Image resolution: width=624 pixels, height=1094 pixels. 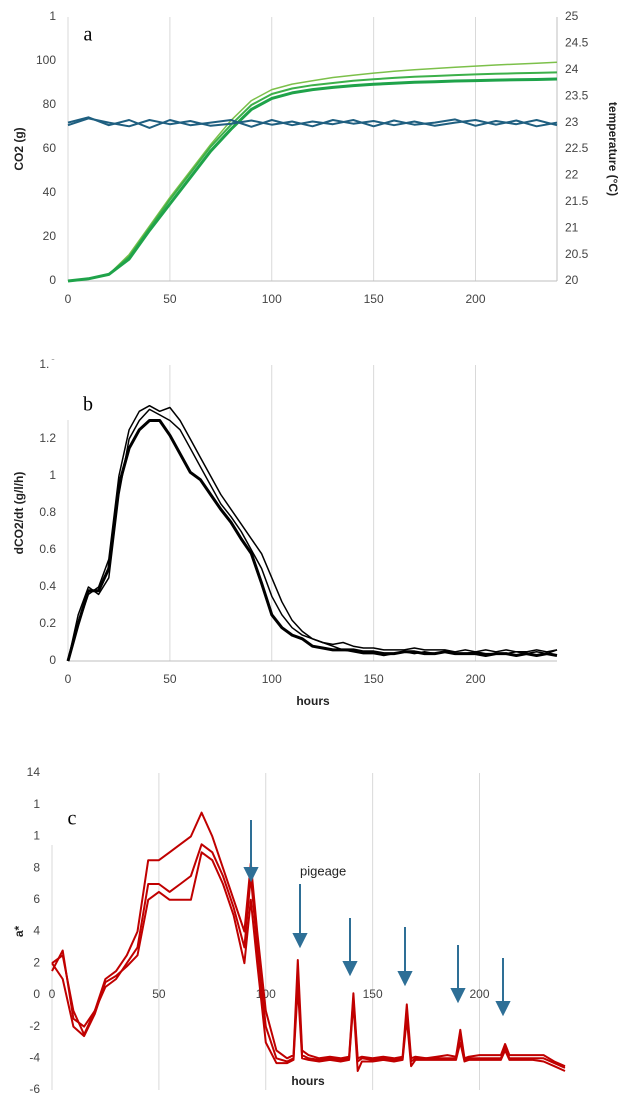 I want to click on y-tick-label: 1.2, so click(x=47, y=438).